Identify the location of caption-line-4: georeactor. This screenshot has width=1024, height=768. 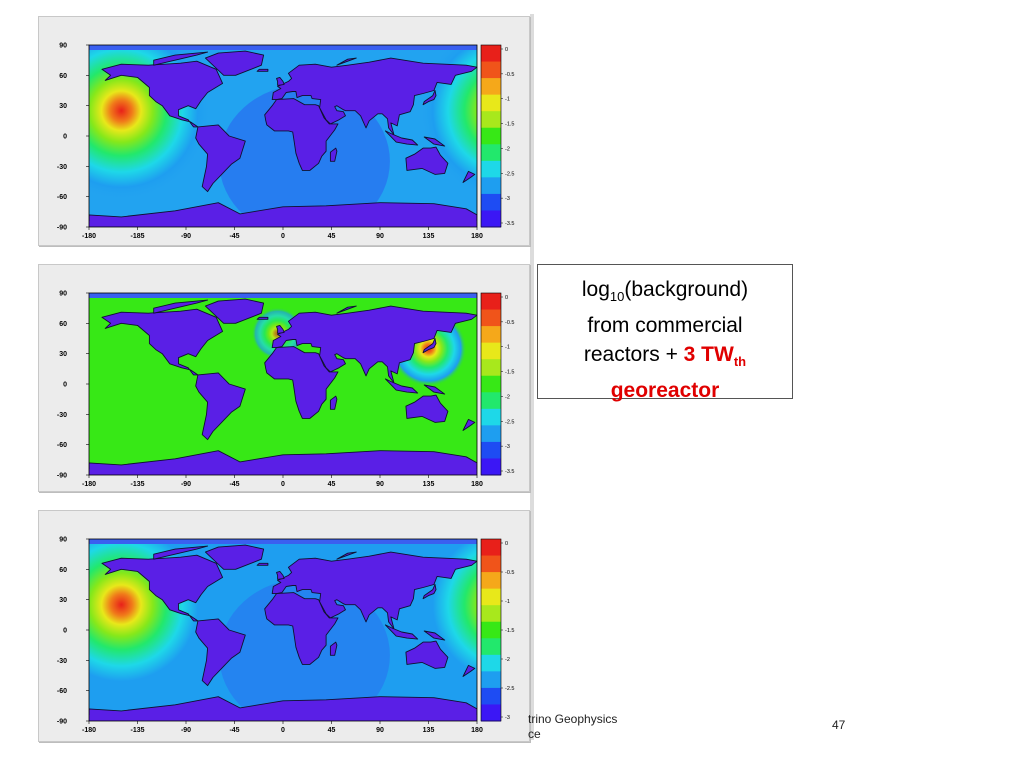
(665, 391).